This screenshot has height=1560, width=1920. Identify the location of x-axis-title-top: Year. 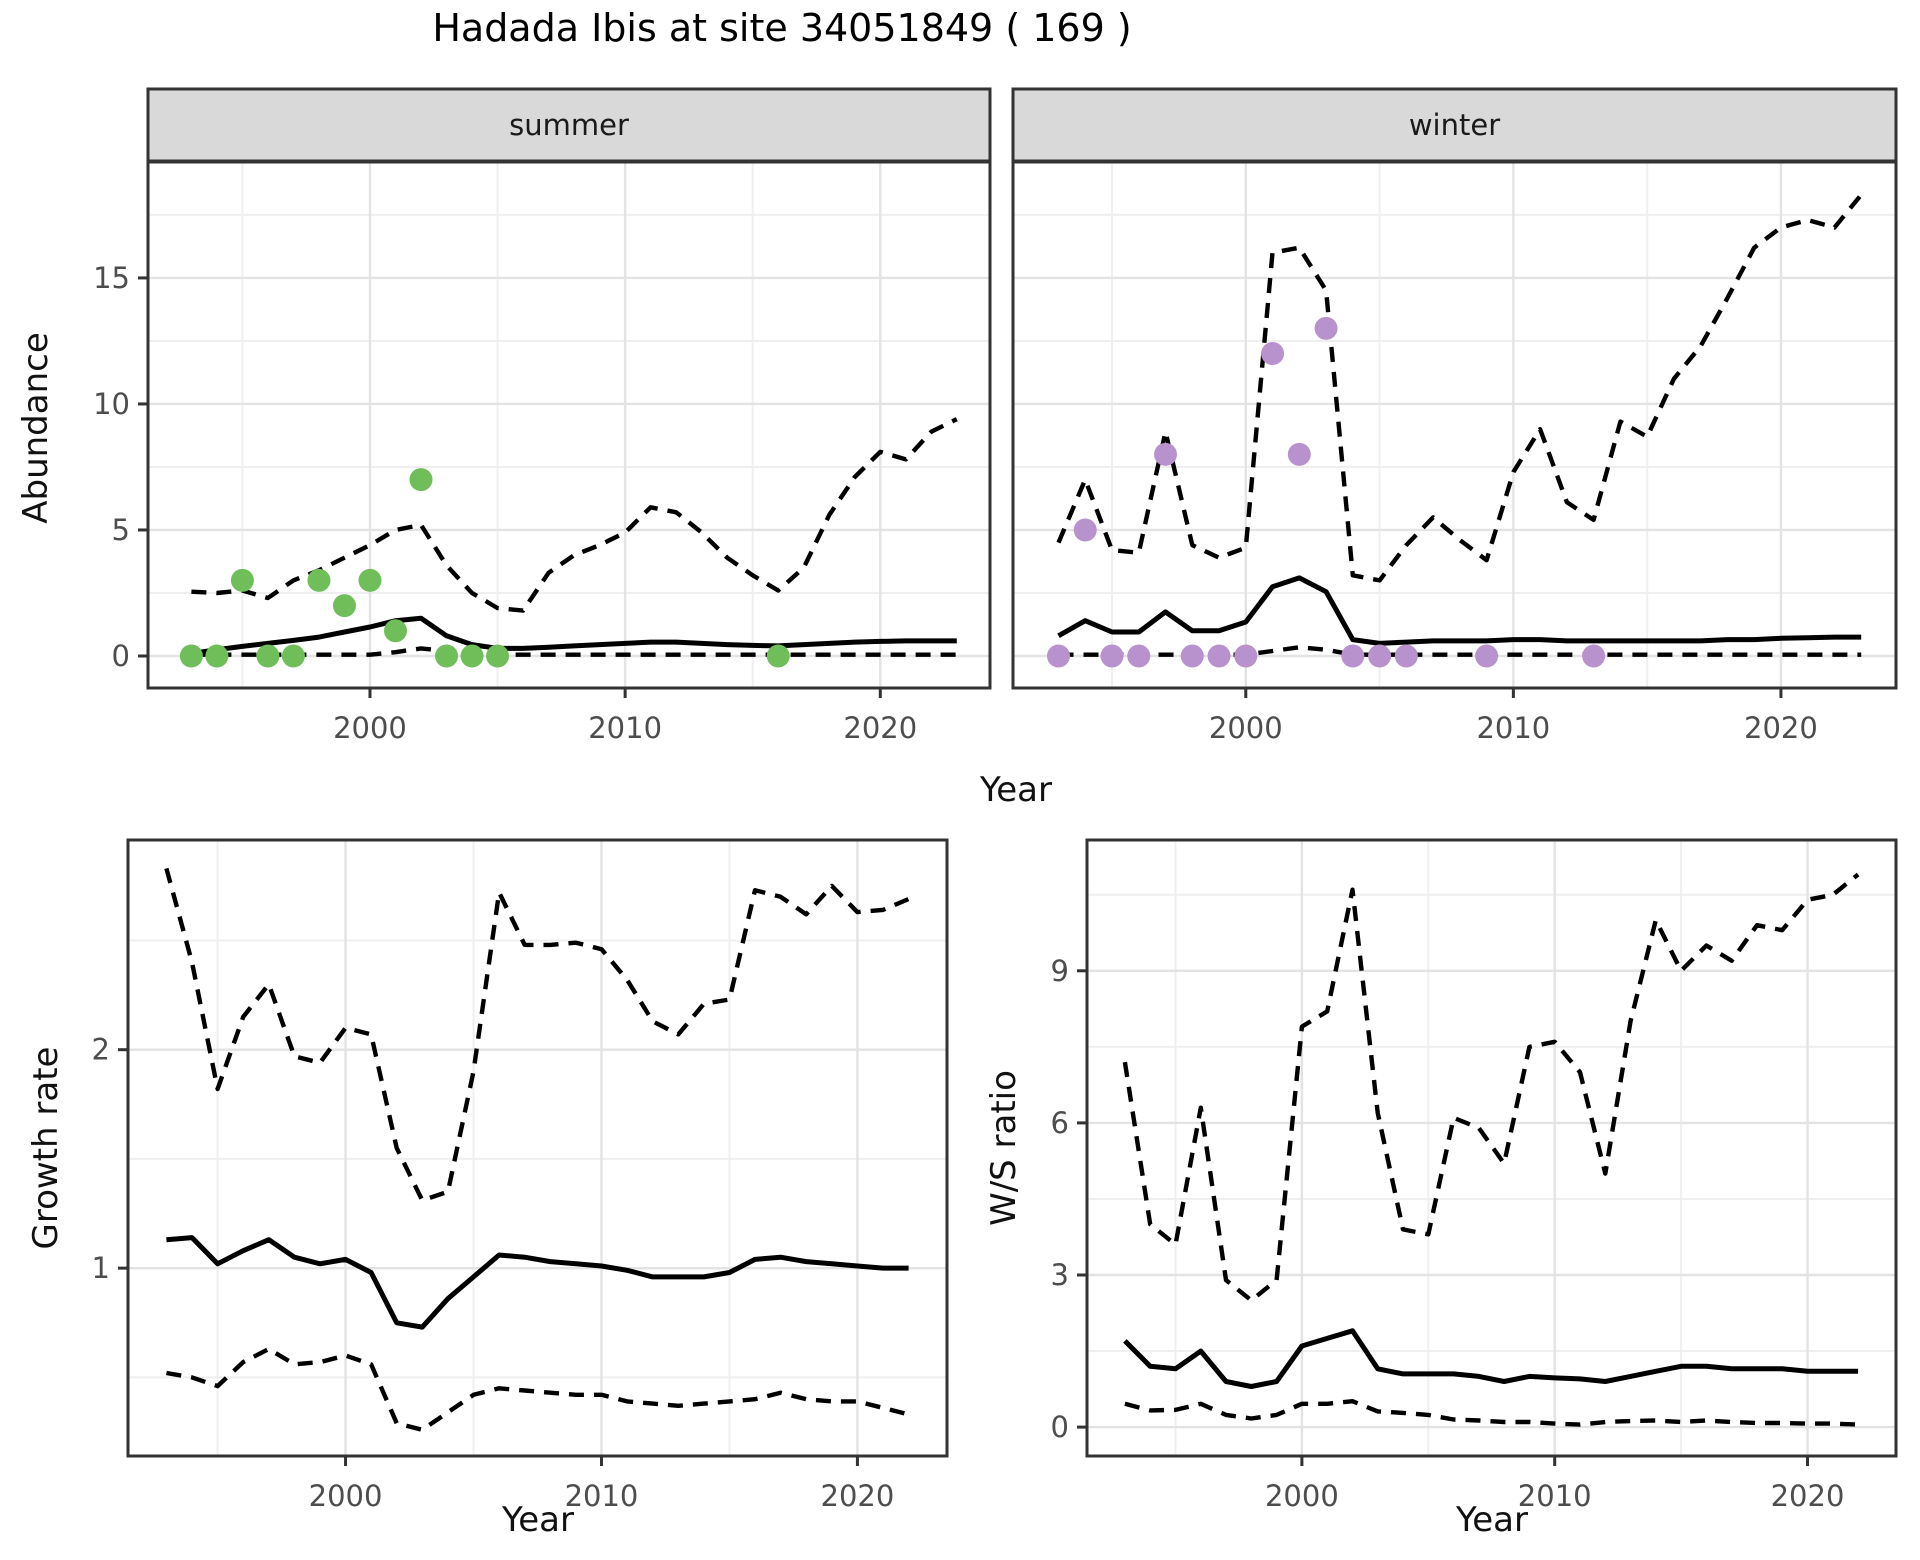
(1016, 790).